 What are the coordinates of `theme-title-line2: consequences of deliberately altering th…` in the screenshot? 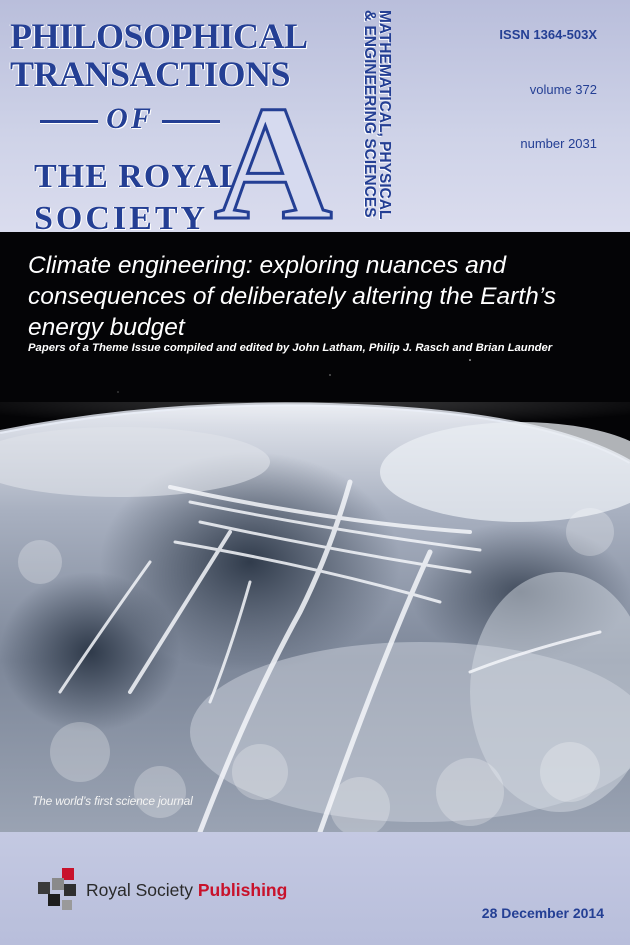 It's located at (292, 296).